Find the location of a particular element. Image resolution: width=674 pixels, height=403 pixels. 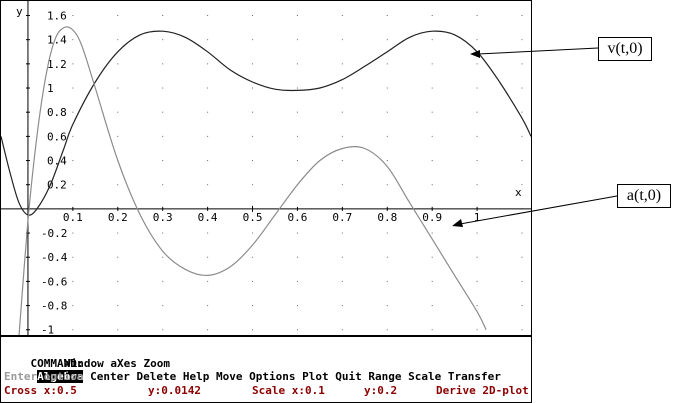

x-tick-label: 1 is located at coordinates (477, 217).